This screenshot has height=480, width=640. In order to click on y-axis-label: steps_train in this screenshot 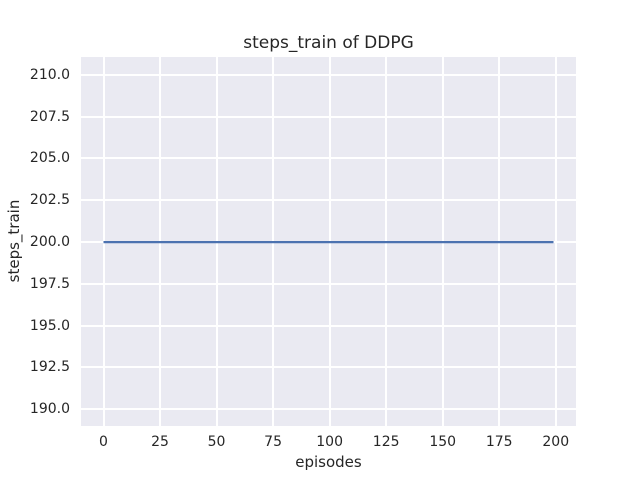, I will do `click(14, 241)`.